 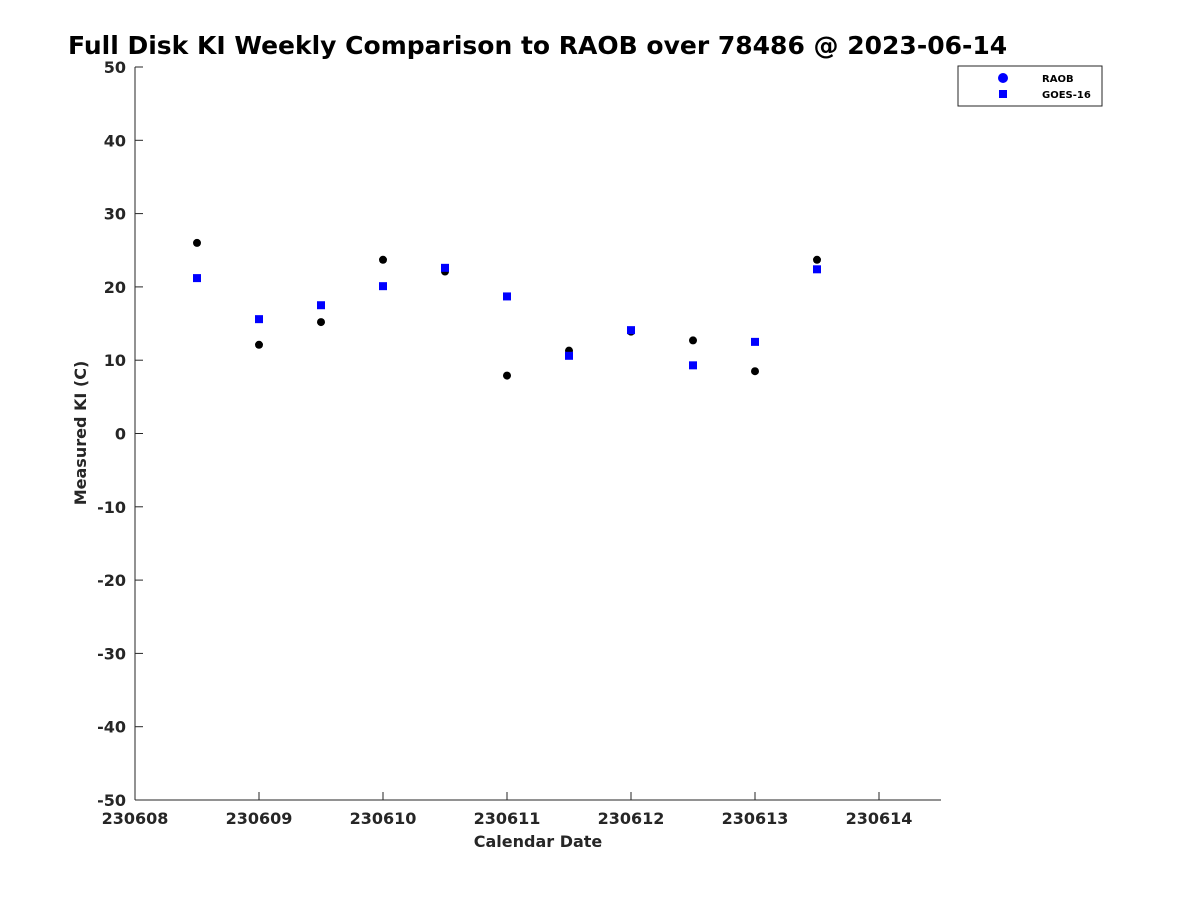 I want to click on x-tick-label: 230609, so click(x=259, y=818).